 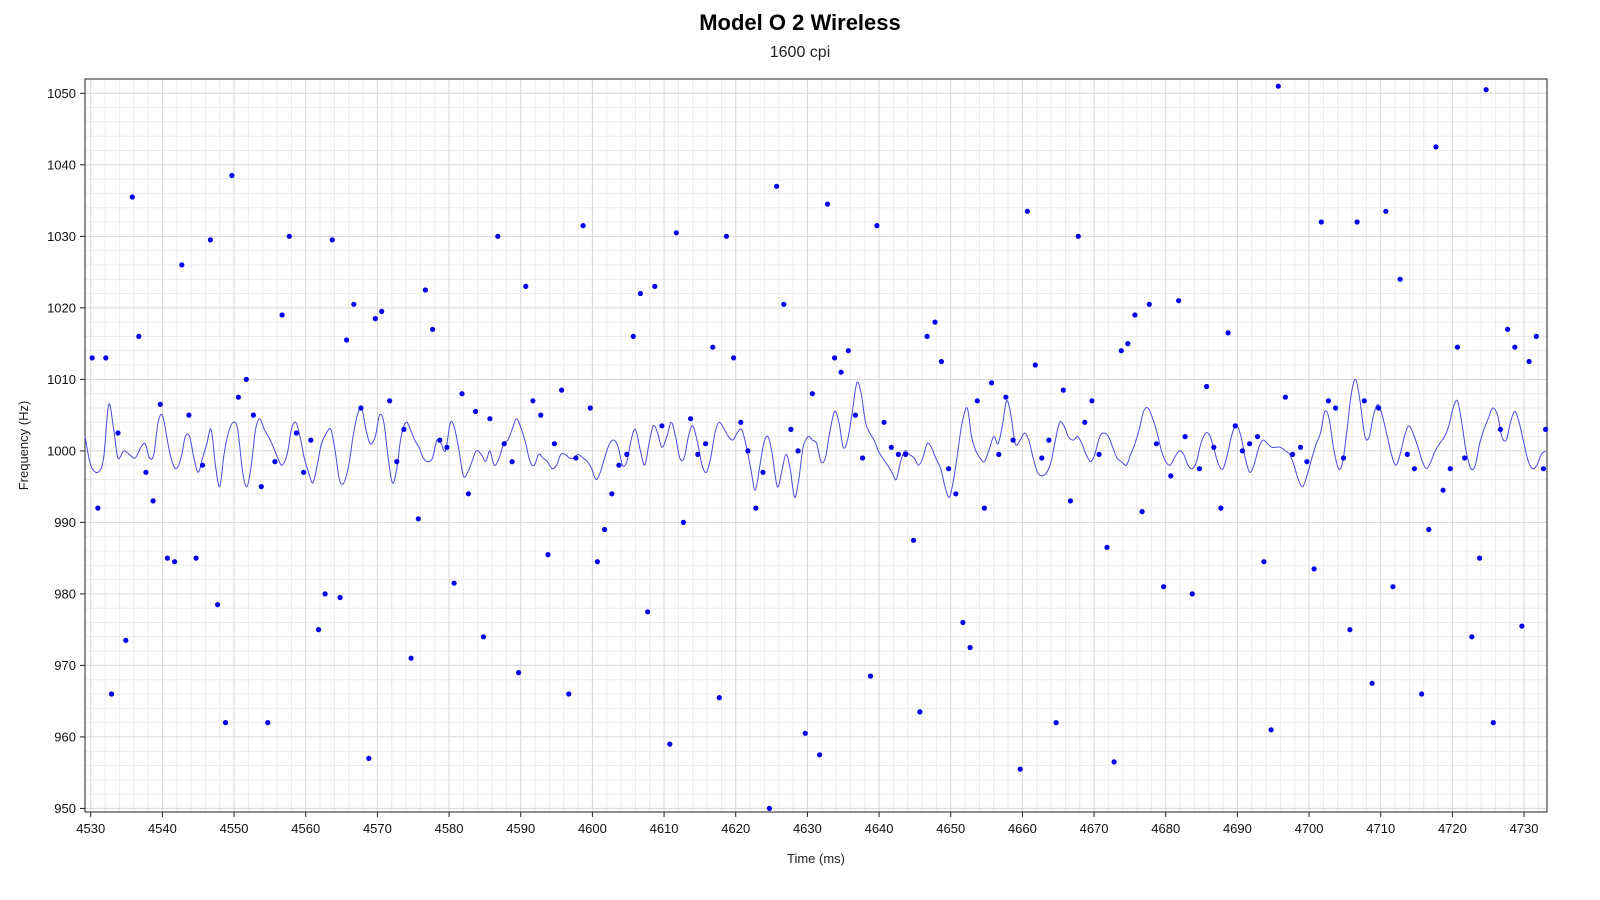 What do you see at coordinates (61, 307) in the screenshot?
I see `y-tick-label: 1020` at bounding box center [61, 307].